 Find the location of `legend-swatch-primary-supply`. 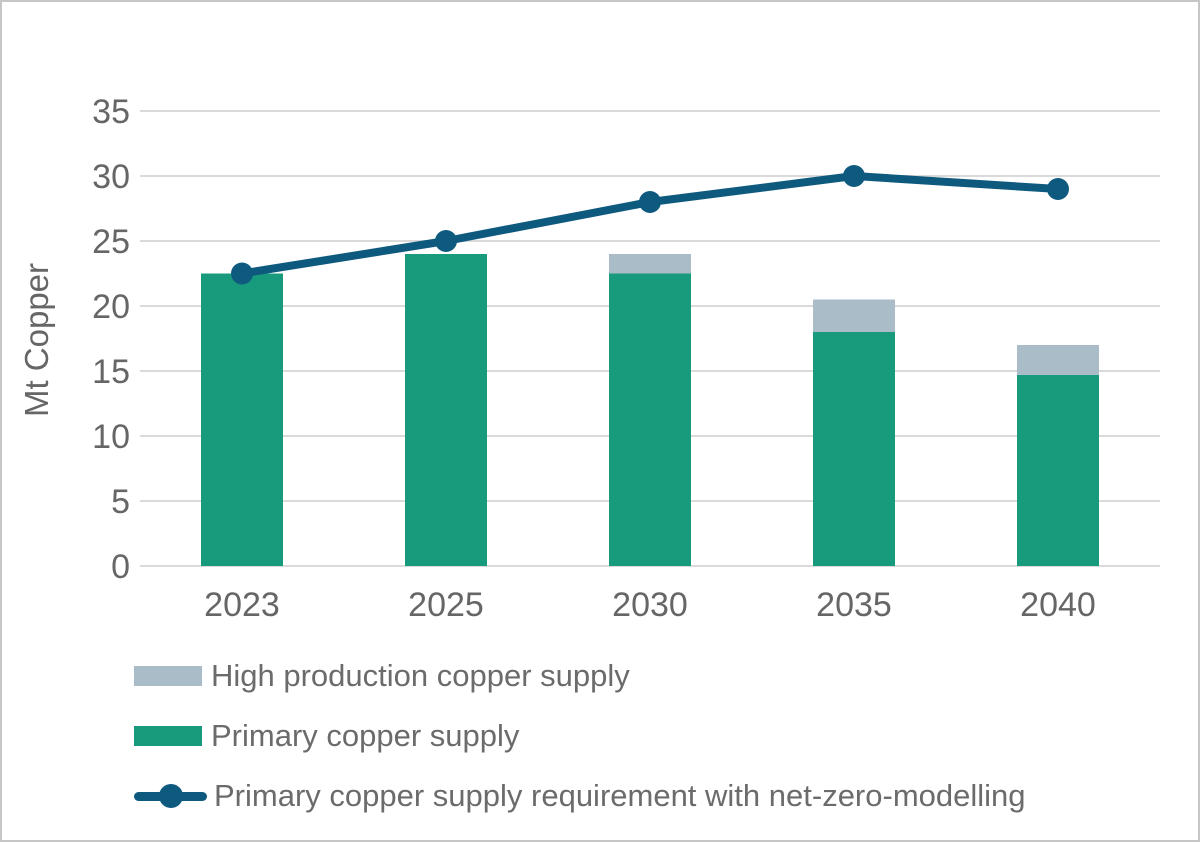

legend-swatch-primary-supply is located at coordinates (168, 736).